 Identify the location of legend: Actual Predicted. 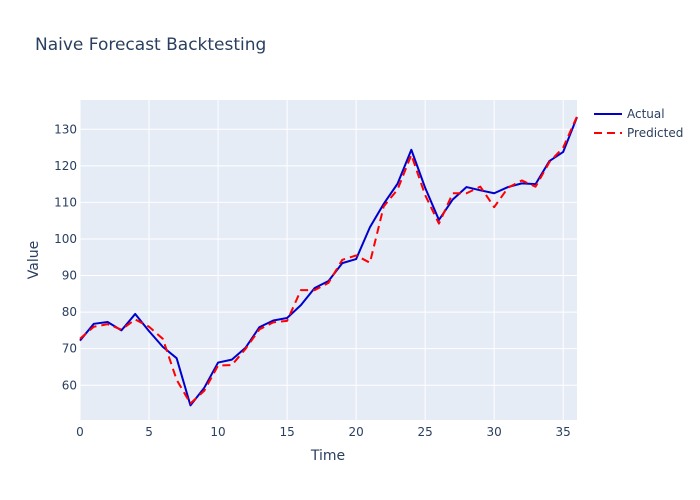
(638, 123).